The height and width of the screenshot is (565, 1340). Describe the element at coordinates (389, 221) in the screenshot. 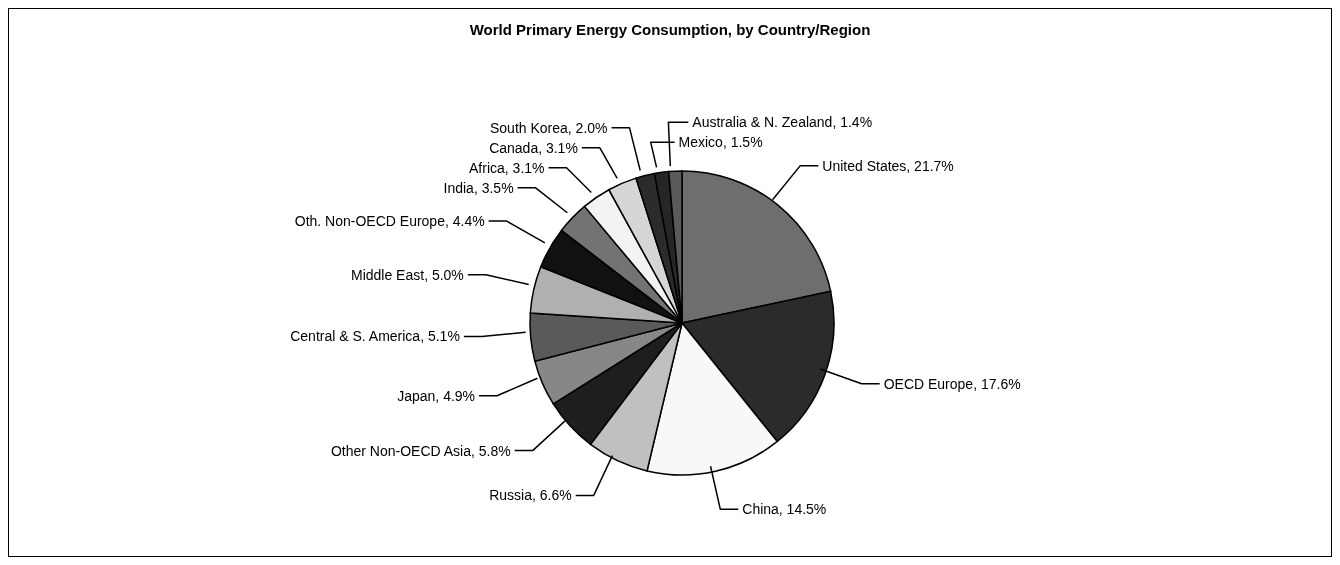

I see `slice-label: Oth. Non-OECD Europe, 4.4%` at that location.